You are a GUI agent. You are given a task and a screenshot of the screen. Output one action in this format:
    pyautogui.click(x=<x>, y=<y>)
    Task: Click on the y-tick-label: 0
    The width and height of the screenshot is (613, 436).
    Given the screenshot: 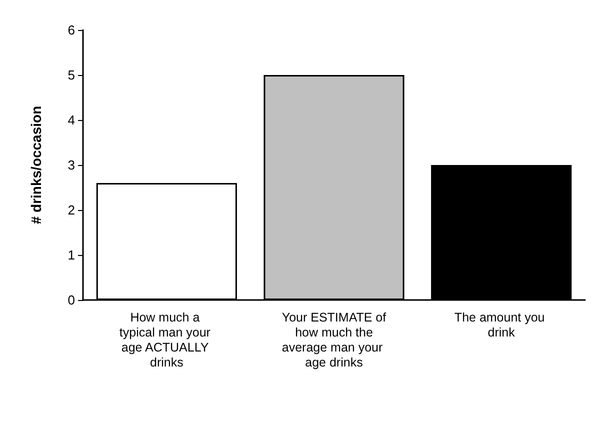 What is the action you would take?
    pyautogui.click(x=71, y=300)
    